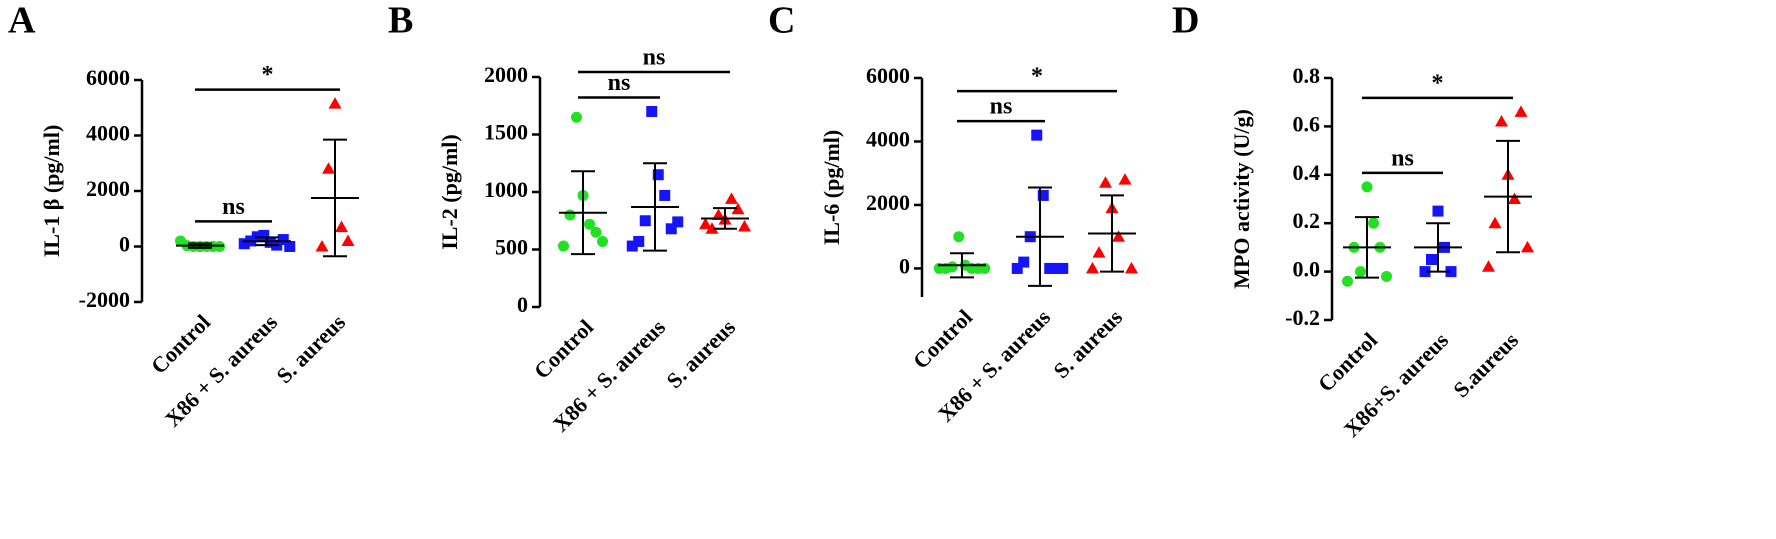 The width and height of the screenshot is (1776, 539). I want to click on y-axis-label: IL-2 (pg/ml), so click(449, 192).